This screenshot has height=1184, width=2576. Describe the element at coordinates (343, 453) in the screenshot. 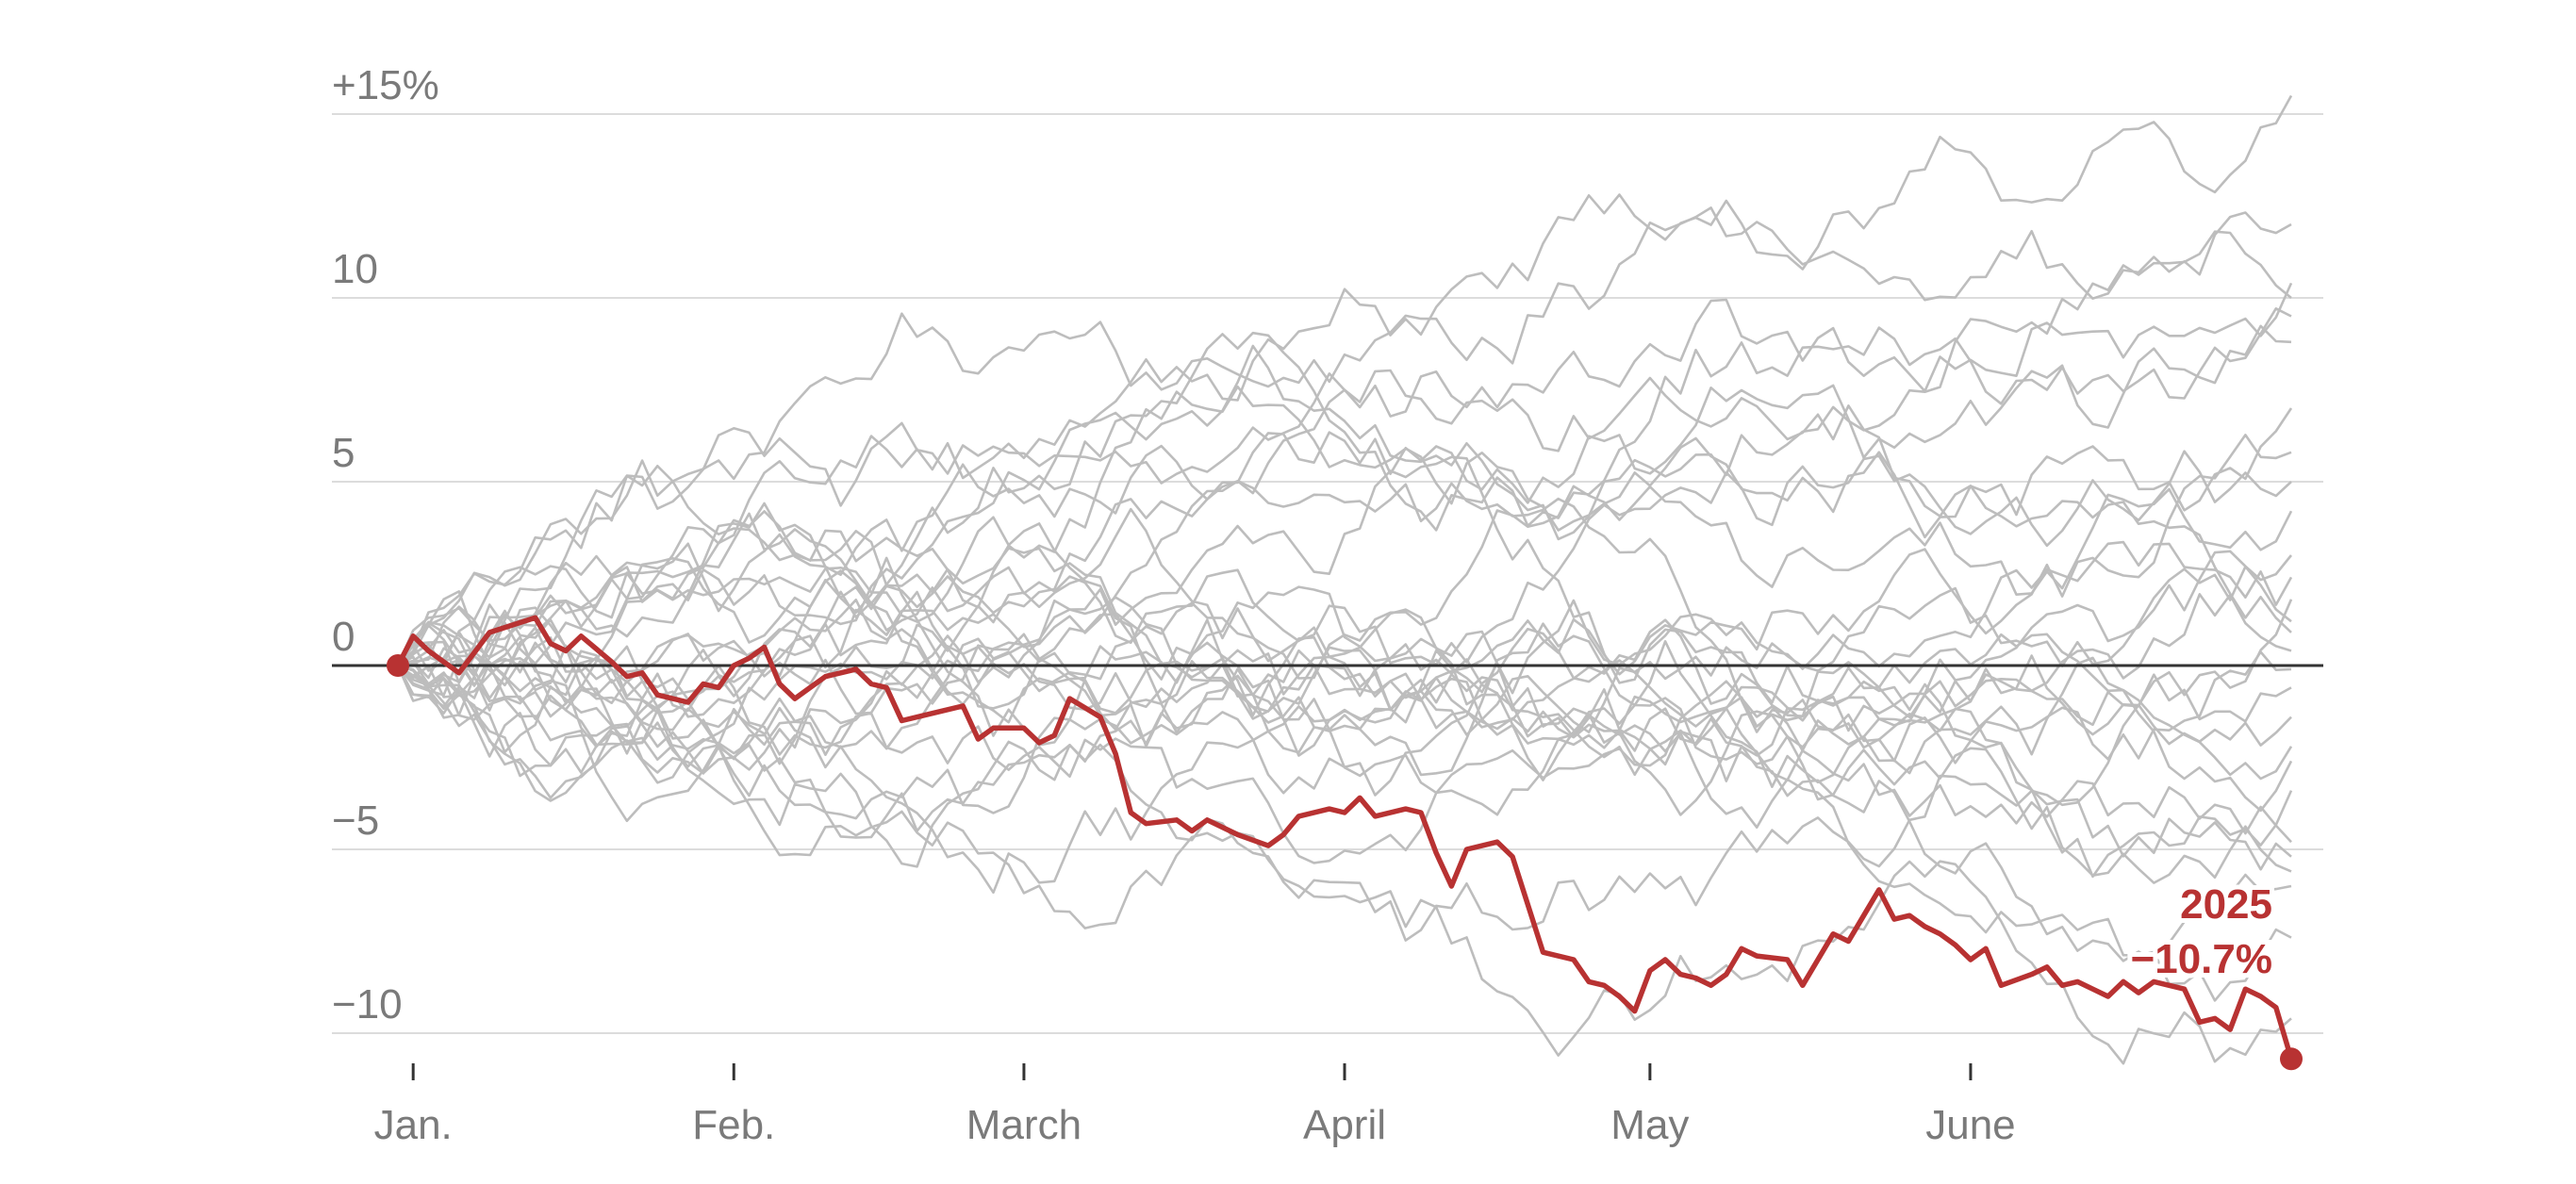

I see `y-tick-label: 5` at that location.